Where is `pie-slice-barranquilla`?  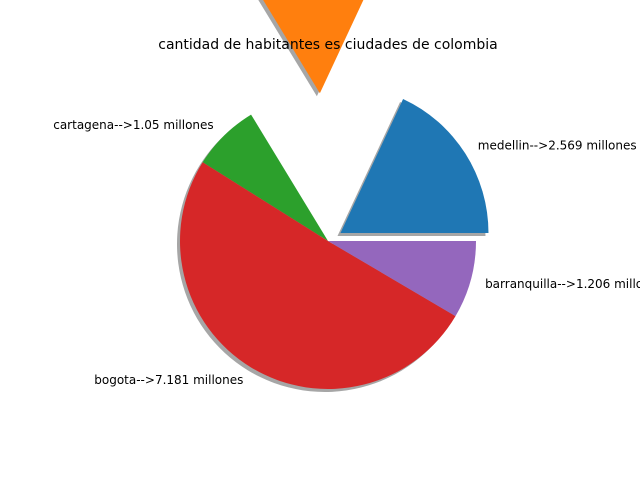 pie-slice-barranquilla is located at coordinates (402, 279).